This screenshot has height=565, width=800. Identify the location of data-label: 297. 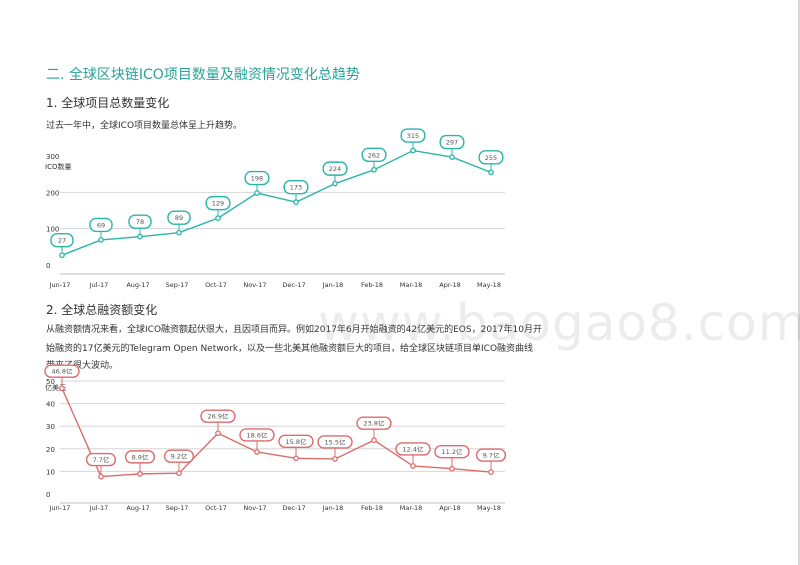
(452, 143).